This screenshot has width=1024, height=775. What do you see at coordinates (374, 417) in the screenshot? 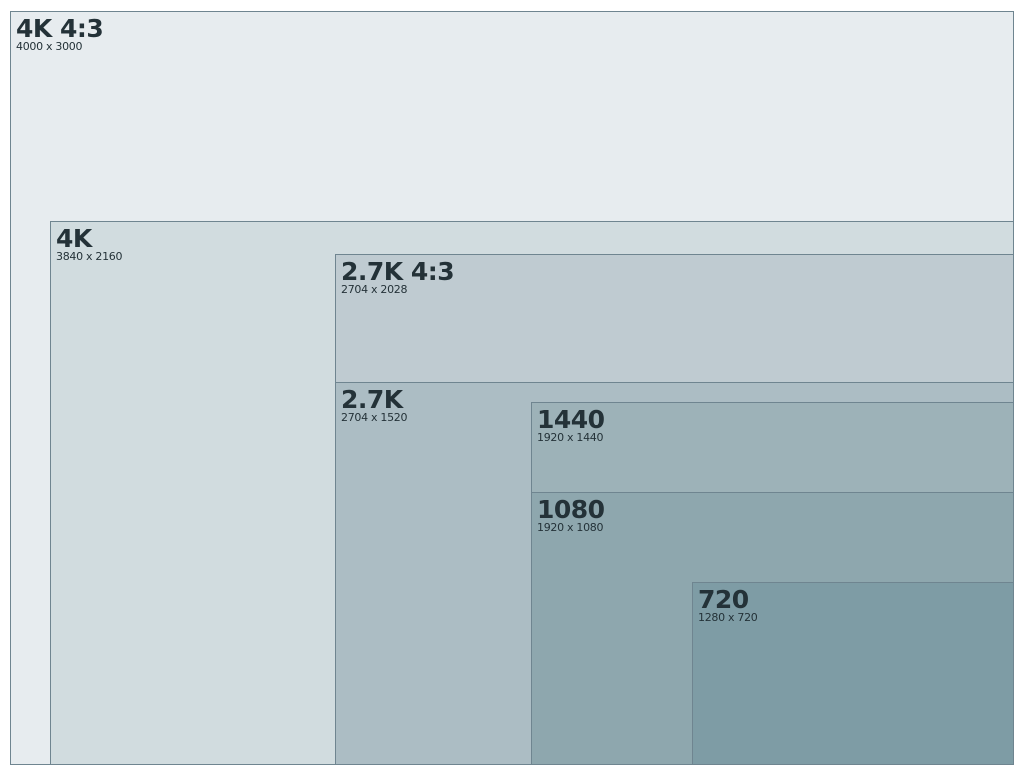
I see `resolution-dimensions: 2704 x 1520` at bounding box center [374, 417].